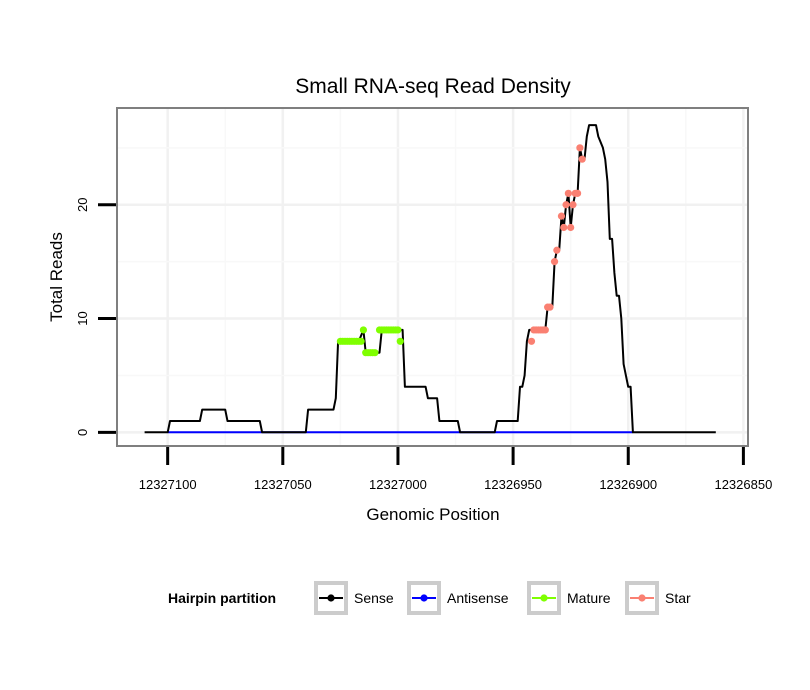 The width and height of the screenshot is (810, 690). Describe the element at coordinates (374, 598) in the screenshot. I see `legend-label-sense: Sense` at that location.